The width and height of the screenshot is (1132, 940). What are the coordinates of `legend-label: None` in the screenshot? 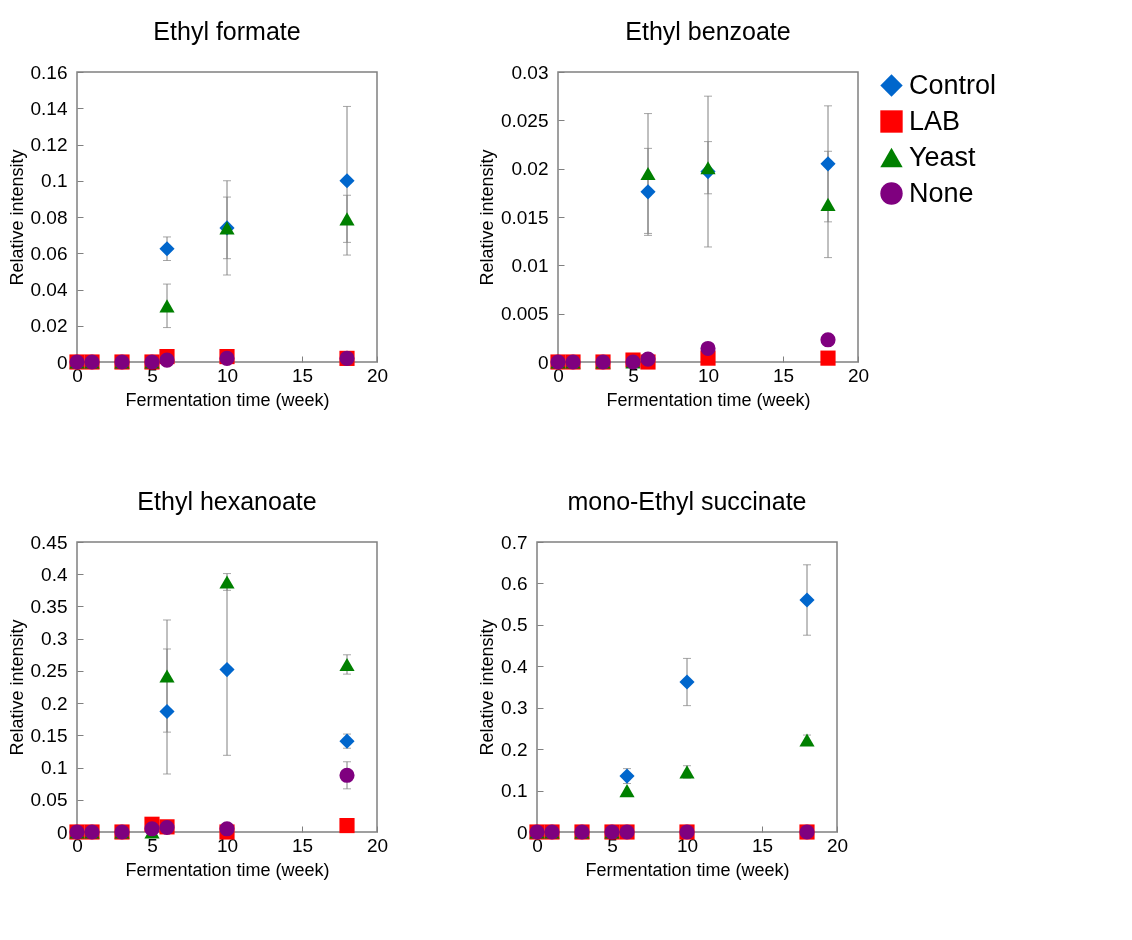 It's located at (941, 192).